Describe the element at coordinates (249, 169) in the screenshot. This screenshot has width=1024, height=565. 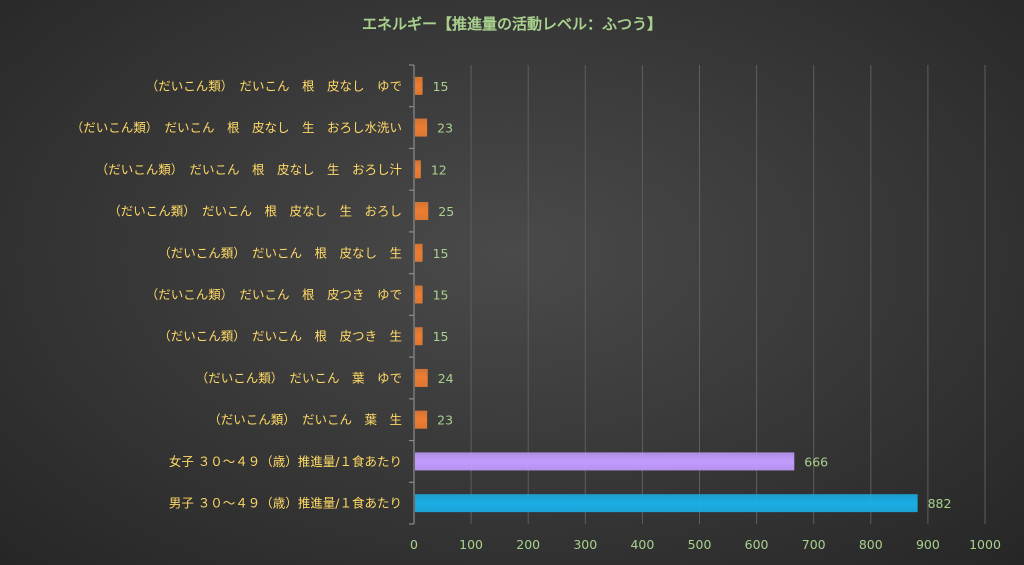
I see `category-label: （だいこん類） だいこん 根 皮なし 生 おろし汁` at that location.